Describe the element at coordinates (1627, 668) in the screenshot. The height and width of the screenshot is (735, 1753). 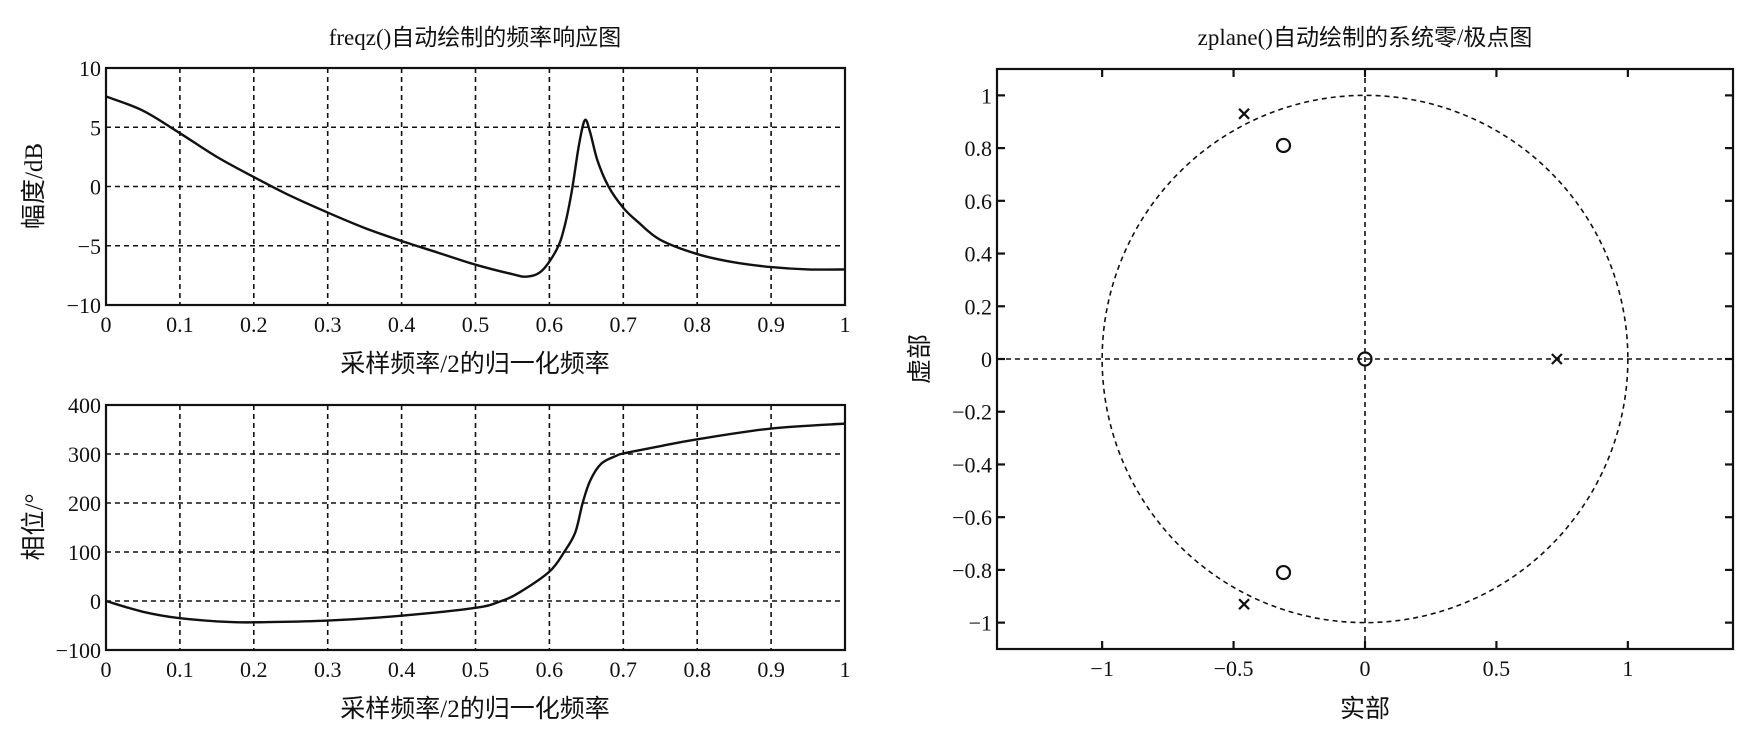
I see `zplane-xtick-label: 1` at that location.